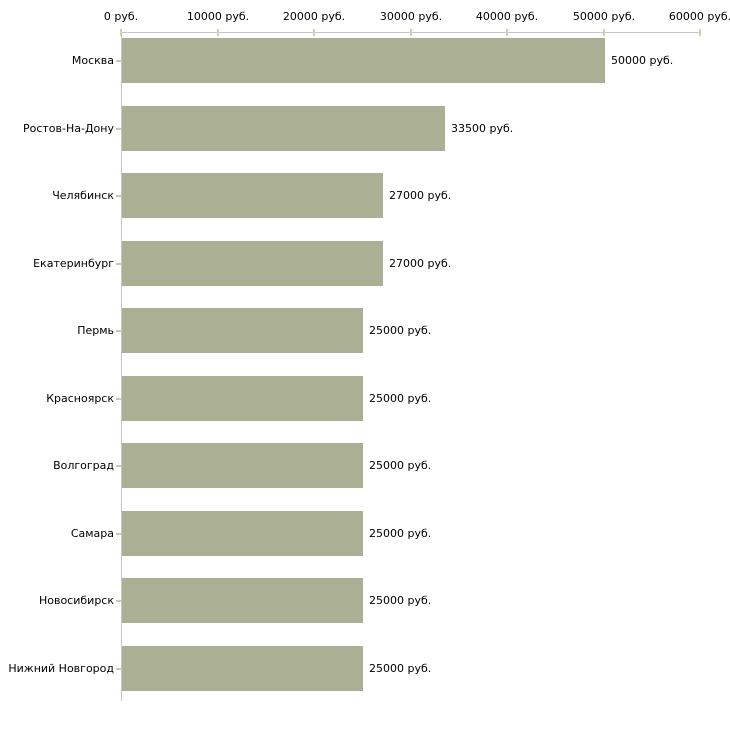  Describe the element at coordinates (482, 128) in the screenshot. I see `value-label: 33500 руб.` at that location.